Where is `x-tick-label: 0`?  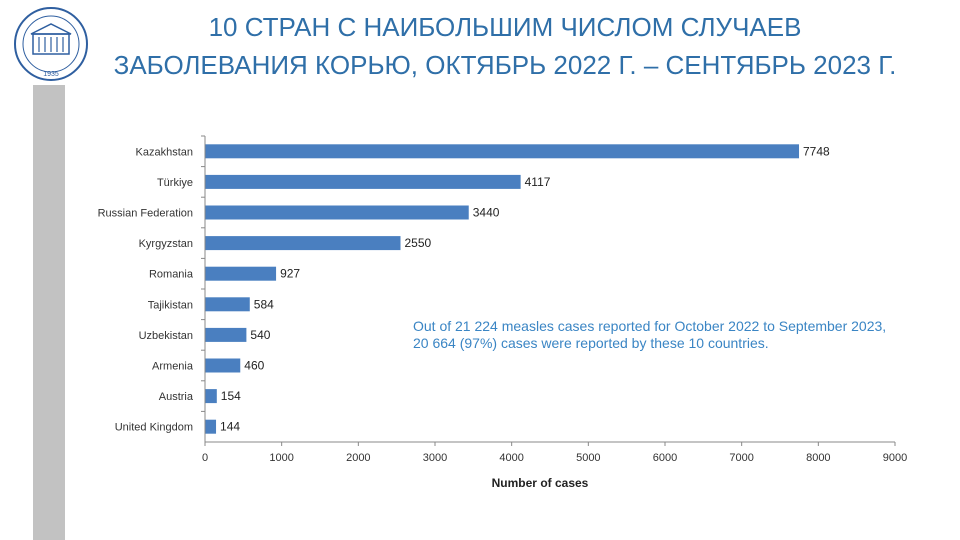 x-tick-label: 0 is located at coordinates (205, 458).